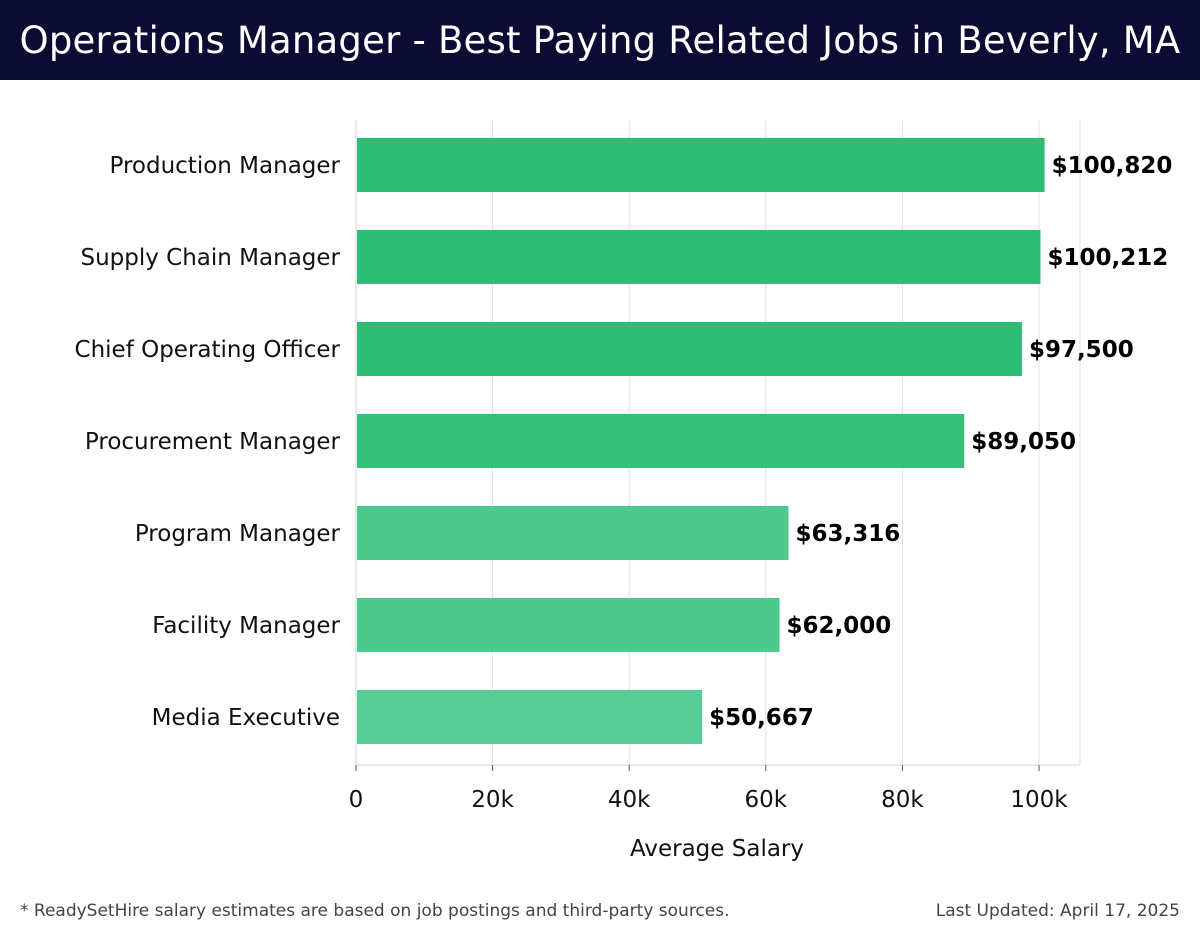  I want to click on category-label: Procurement Manager, so click(213, 442).